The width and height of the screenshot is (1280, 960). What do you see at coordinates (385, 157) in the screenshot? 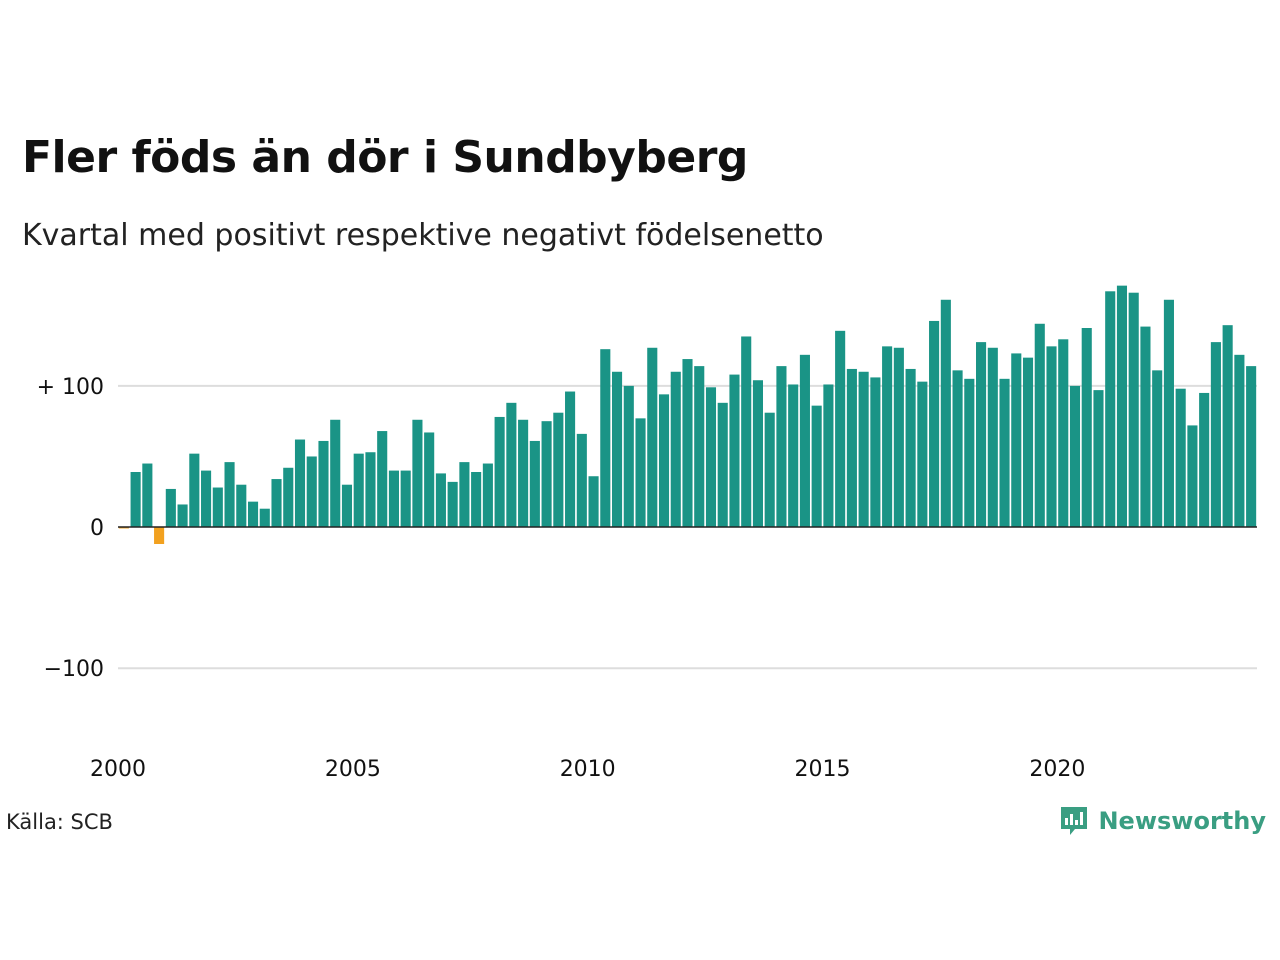
I see `chart-title: Fler föds än dör i Sundbyberg` at bounding box center [385, 157].